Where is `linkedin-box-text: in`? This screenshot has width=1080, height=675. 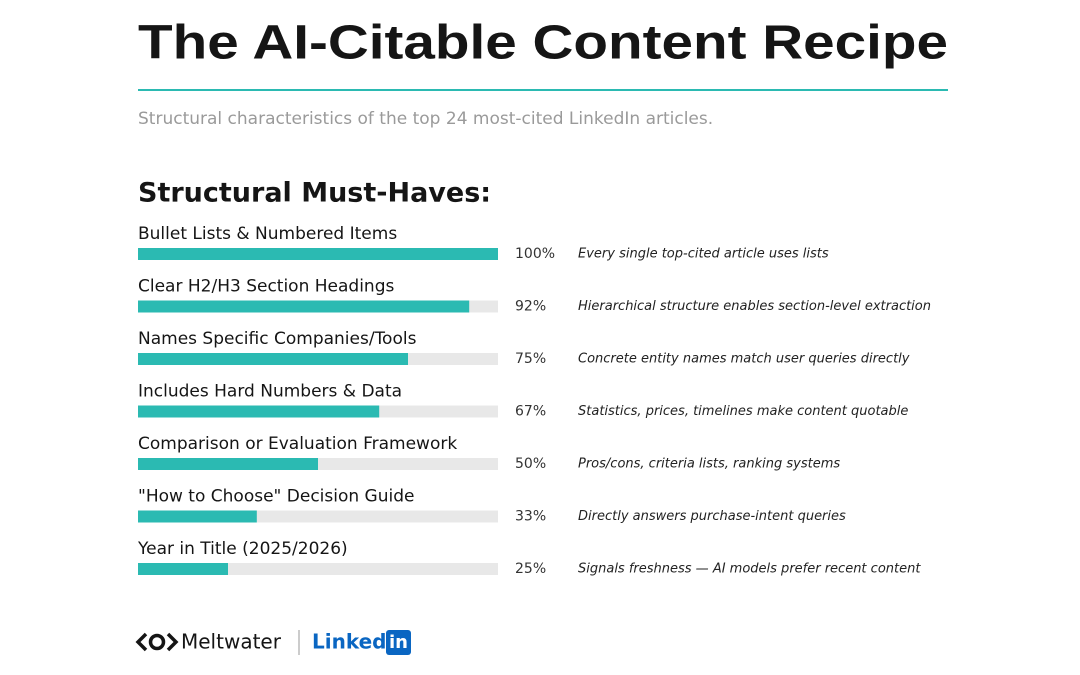 linkedin-box-text: in is located at coordinates (398, 642).